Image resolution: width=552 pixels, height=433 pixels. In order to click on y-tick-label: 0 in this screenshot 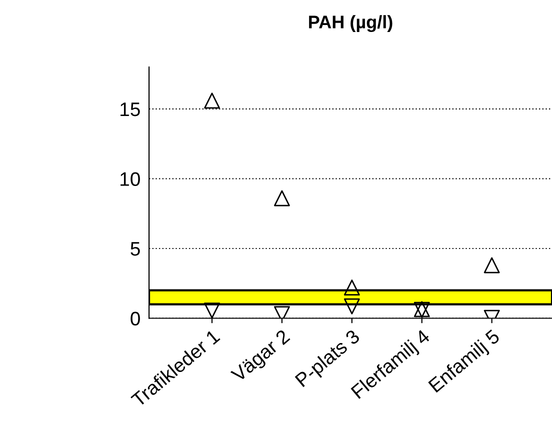, I will do `click(135, 319)`.